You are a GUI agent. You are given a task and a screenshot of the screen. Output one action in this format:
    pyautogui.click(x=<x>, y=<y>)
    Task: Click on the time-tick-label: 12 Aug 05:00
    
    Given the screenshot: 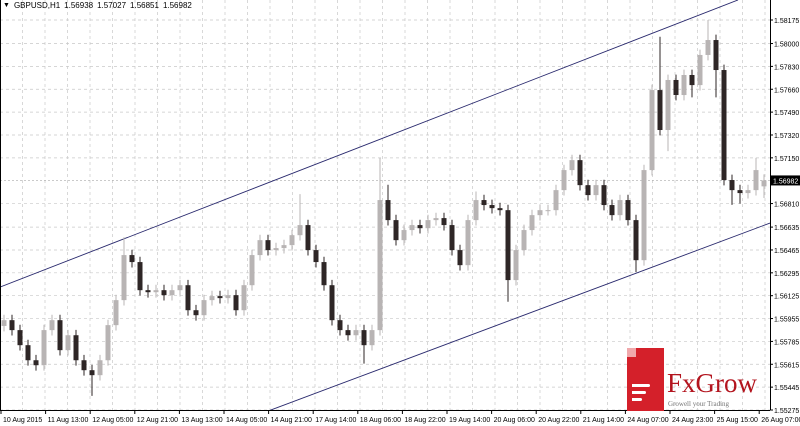 What is the action you would take?
    pyautogui.click(x=112, y=420)
    